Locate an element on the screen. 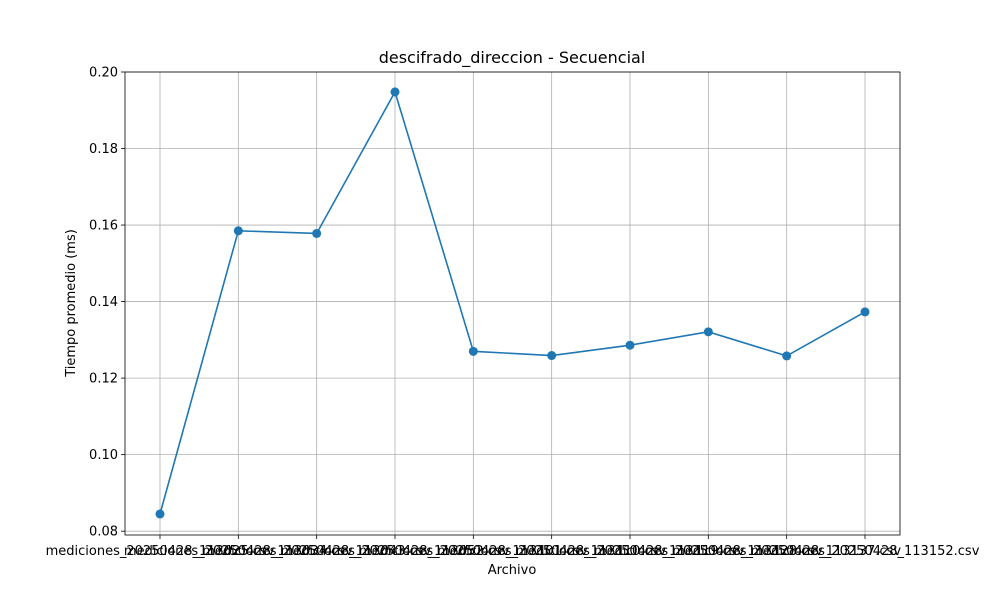 The width and height of the screenshot is (1000, 600). y-tick-label: 0.20 is located at coordinates (103, 73).